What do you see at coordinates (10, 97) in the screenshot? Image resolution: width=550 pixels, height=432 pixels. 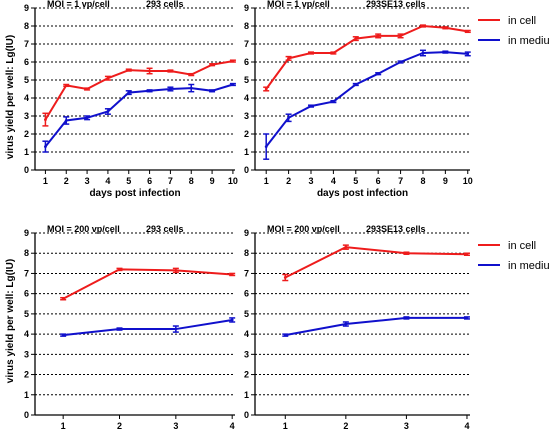 I see `y-axis-title-top: virus yield per well: Lg(IU)` at bounding box center [10, 97].